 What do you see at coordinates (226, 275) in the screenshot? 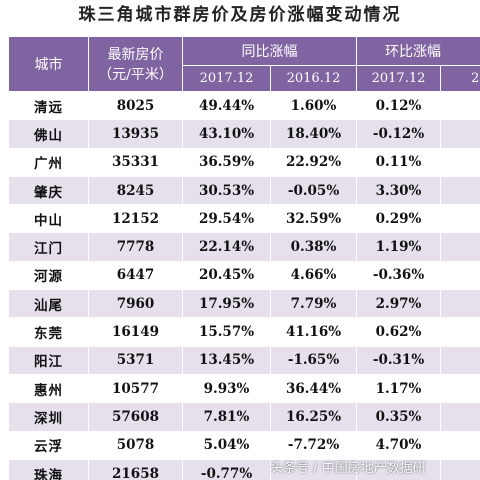
I see `cell-yoy-2017: 20.45%` at bounding box center [226, 275].